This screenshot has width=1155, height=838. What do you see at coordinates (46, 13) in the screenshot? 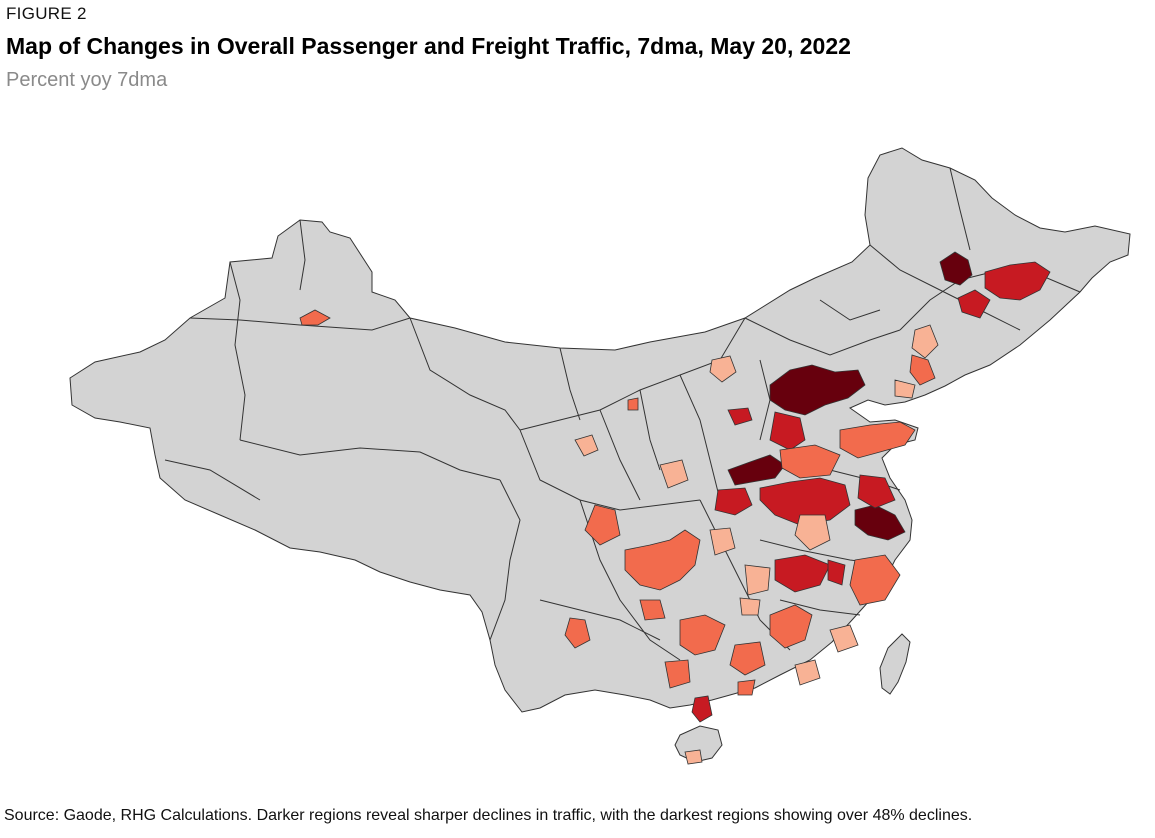
I see `figure-label: FIGURE 2` at bounding box center [46, 13].